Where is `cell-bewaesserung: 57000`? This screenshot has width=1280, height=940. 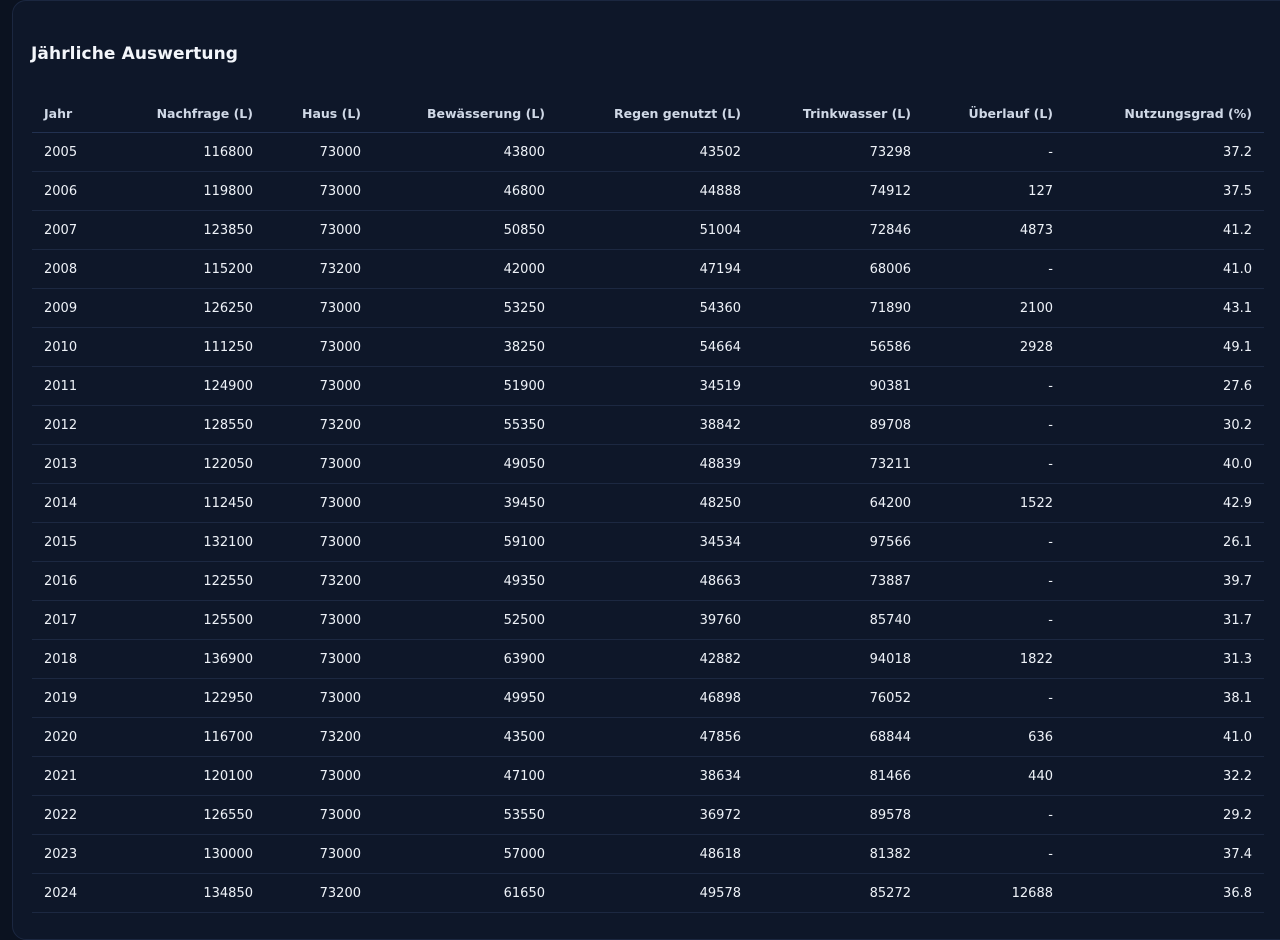
cell-bewaesserung: 57000 is located at coordinates (465, 854).